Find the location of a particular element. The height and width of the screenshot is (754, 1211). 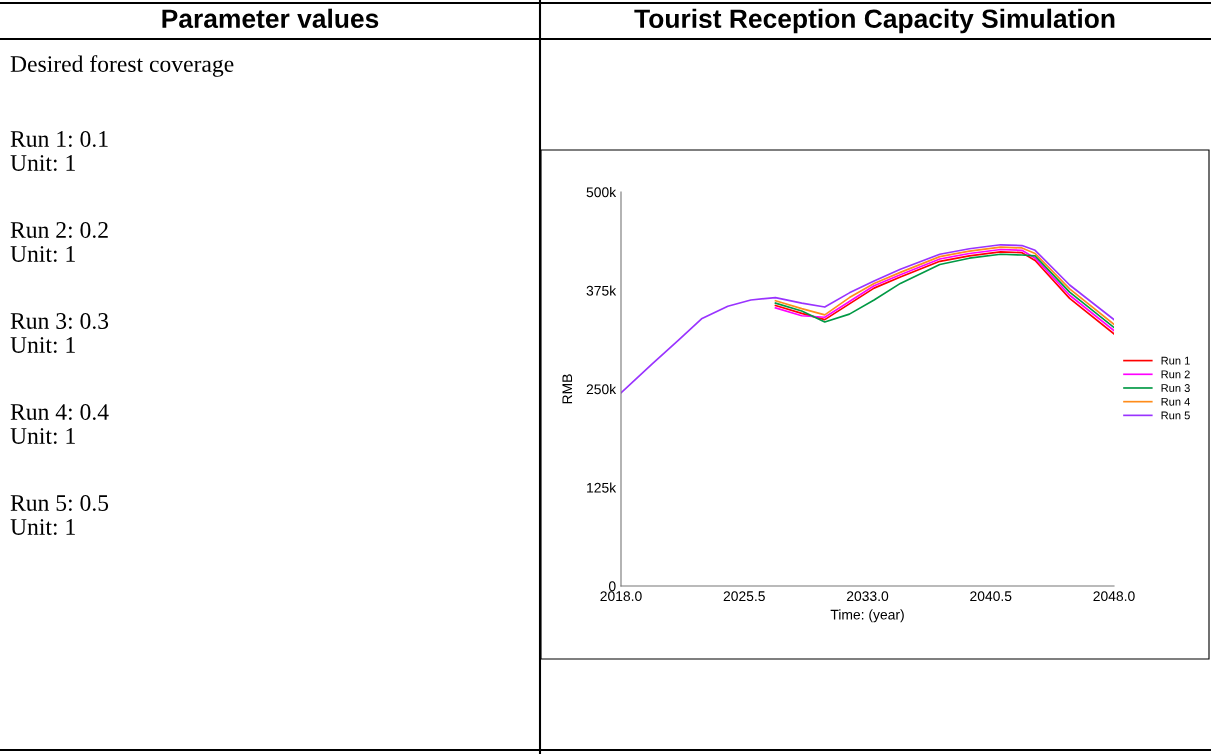

text: Run 4: 0.4 is located at coordinates (59, 412).